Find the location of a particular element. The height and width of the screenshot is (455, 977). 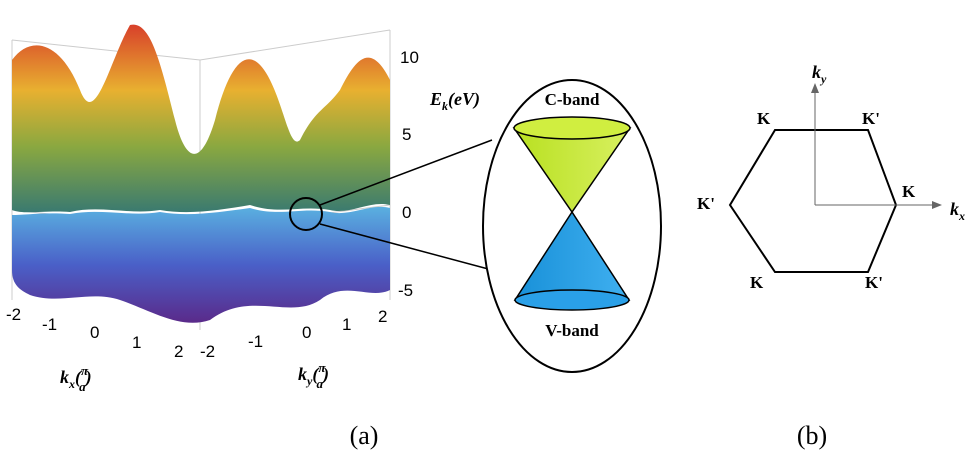

ky-tick: -2 is located at coordinates (207, 351).